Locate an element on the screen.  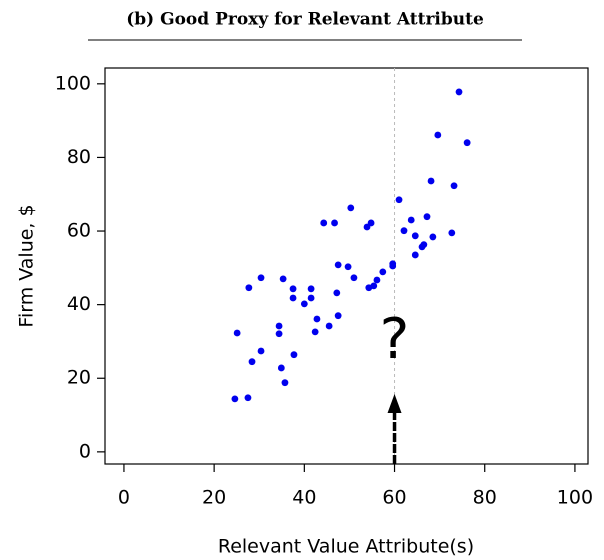
x-tick-label: 0 is located at coordinates (124, 498).